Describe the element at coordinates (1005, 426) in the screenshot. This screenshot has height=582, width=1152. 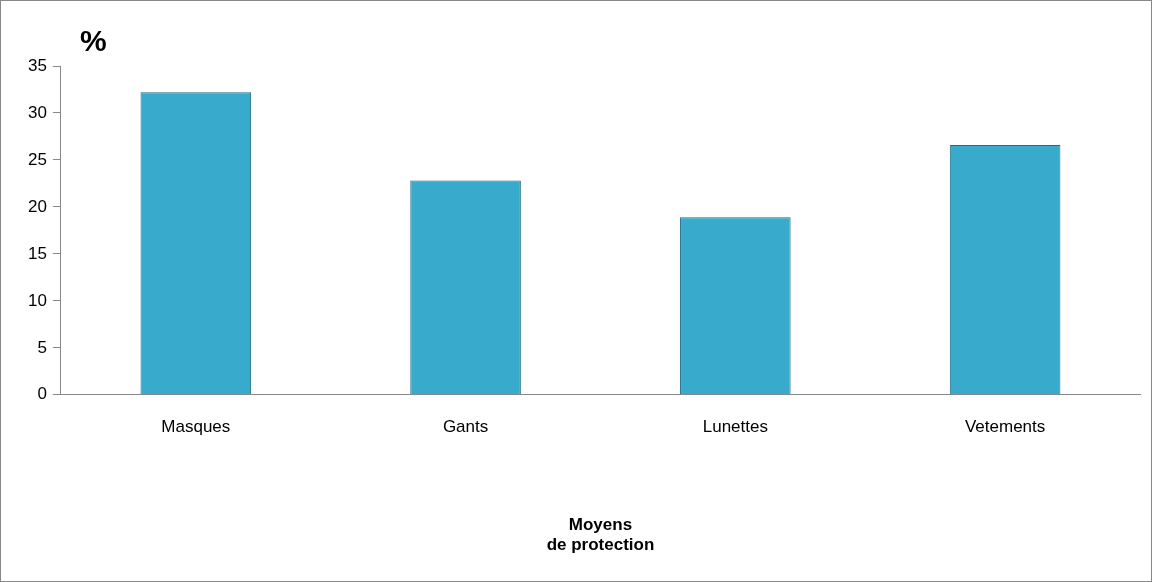
I see `x-tick-label: Vetements` at that location.